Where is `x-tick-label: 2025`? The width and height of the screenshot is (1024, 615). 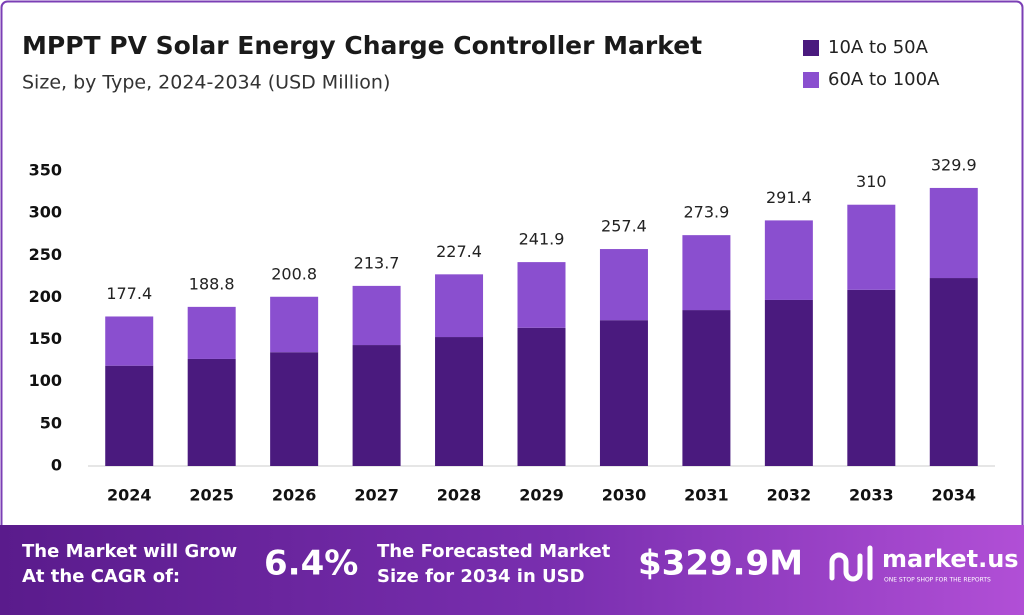 x-tick-label: 2025 is located at coordinates (211, 495).